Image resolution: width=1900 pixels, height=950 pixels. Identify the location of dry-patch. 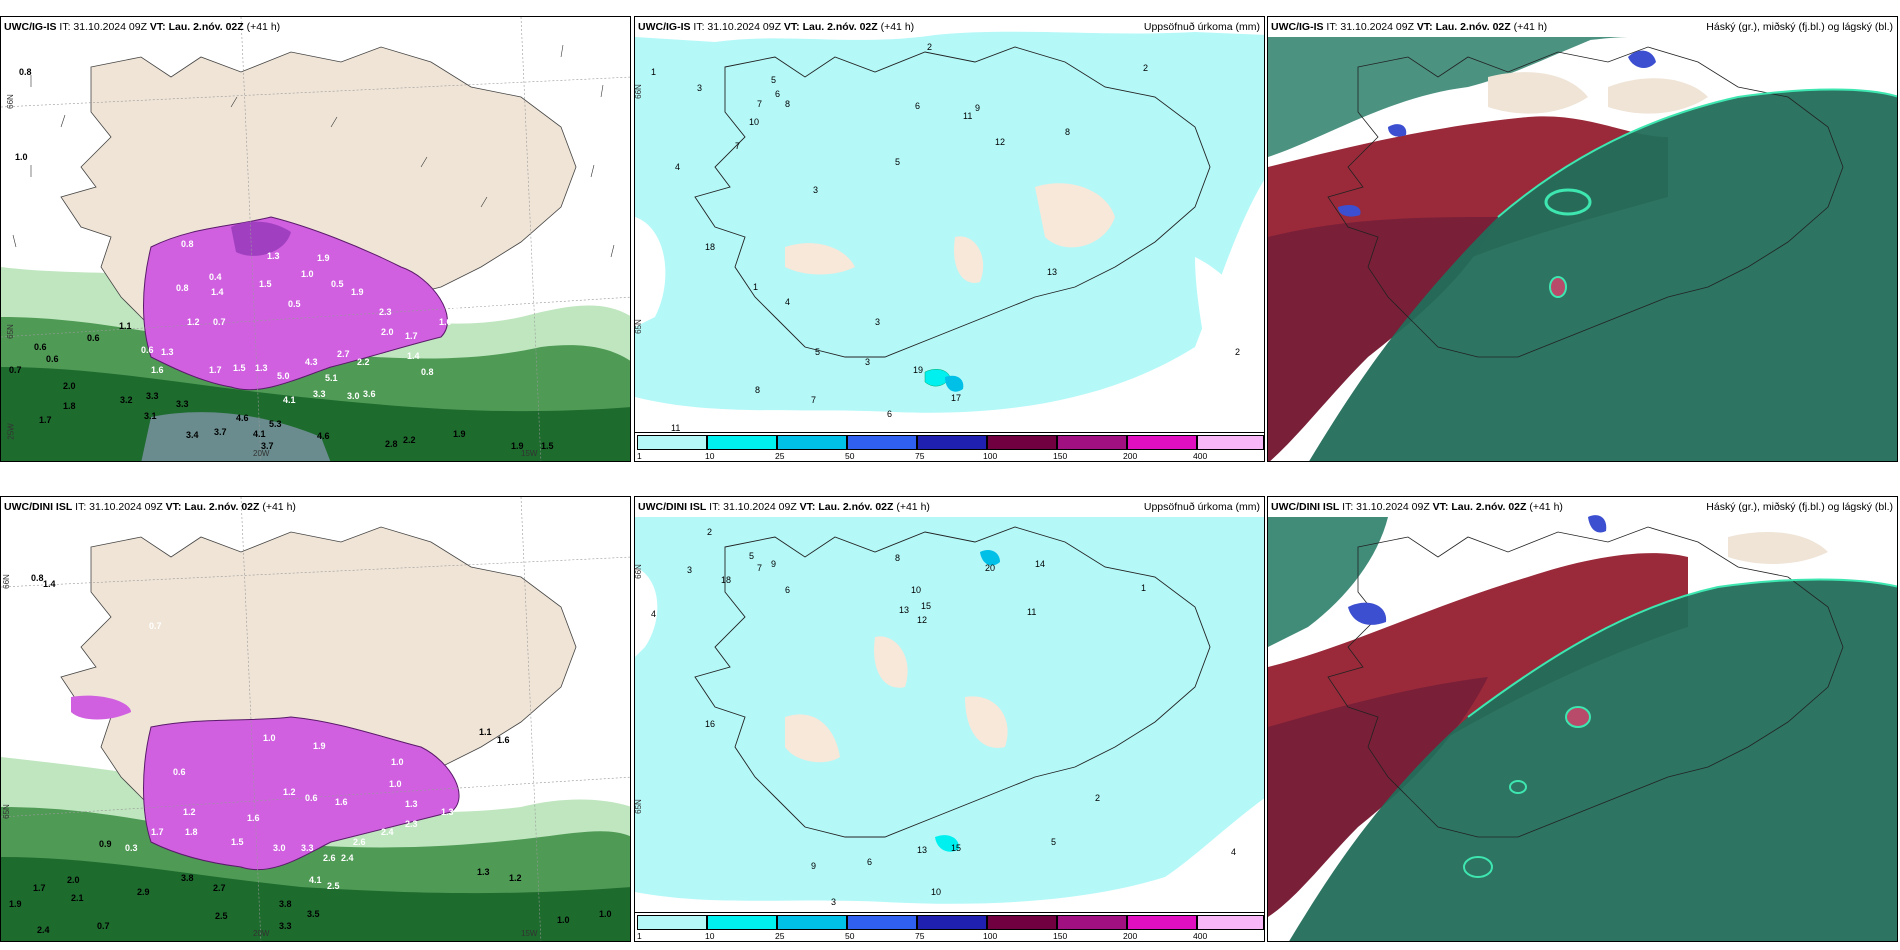
(1229, 327).